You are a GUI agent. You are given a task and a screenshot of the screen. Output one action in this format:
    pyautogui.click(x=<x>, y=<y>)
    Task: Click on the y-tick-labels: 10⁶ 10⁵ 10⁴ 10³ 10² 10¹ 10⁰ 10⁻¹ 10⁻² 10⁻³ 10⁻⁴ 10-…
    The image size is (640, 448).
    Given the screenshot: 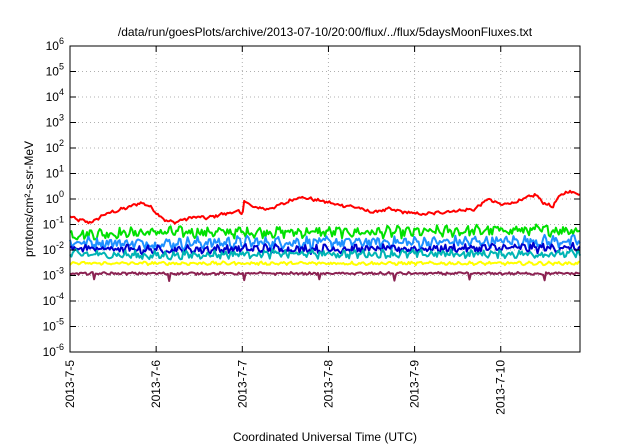 What is the action you would take?
    pyautogui.click(x=53, y=197)
    